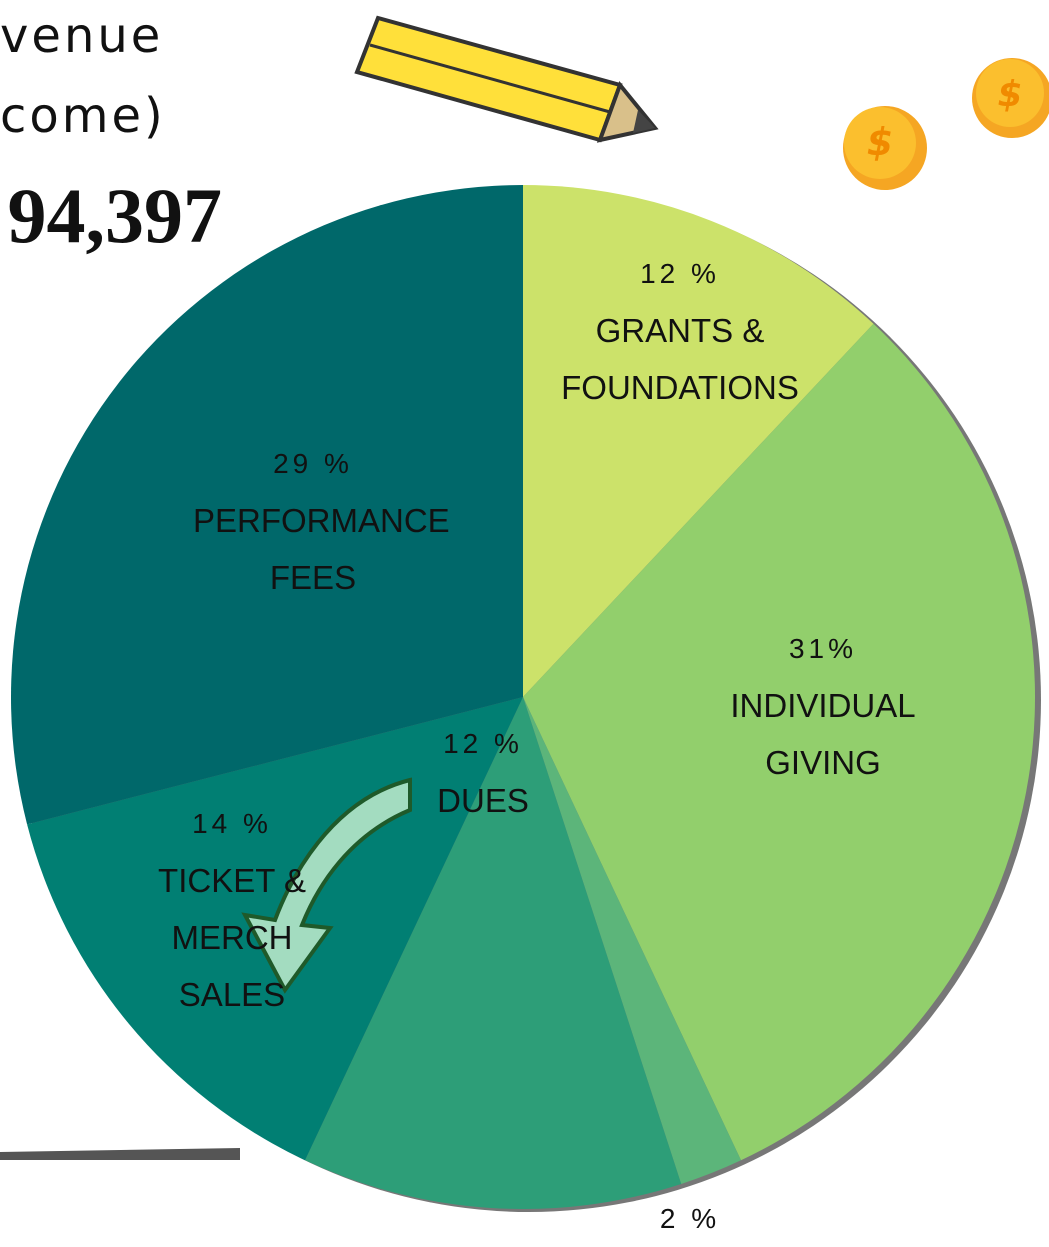 The image size is (1049, 1247). I want to click on value-label: 2 %, so click(690, 1218).